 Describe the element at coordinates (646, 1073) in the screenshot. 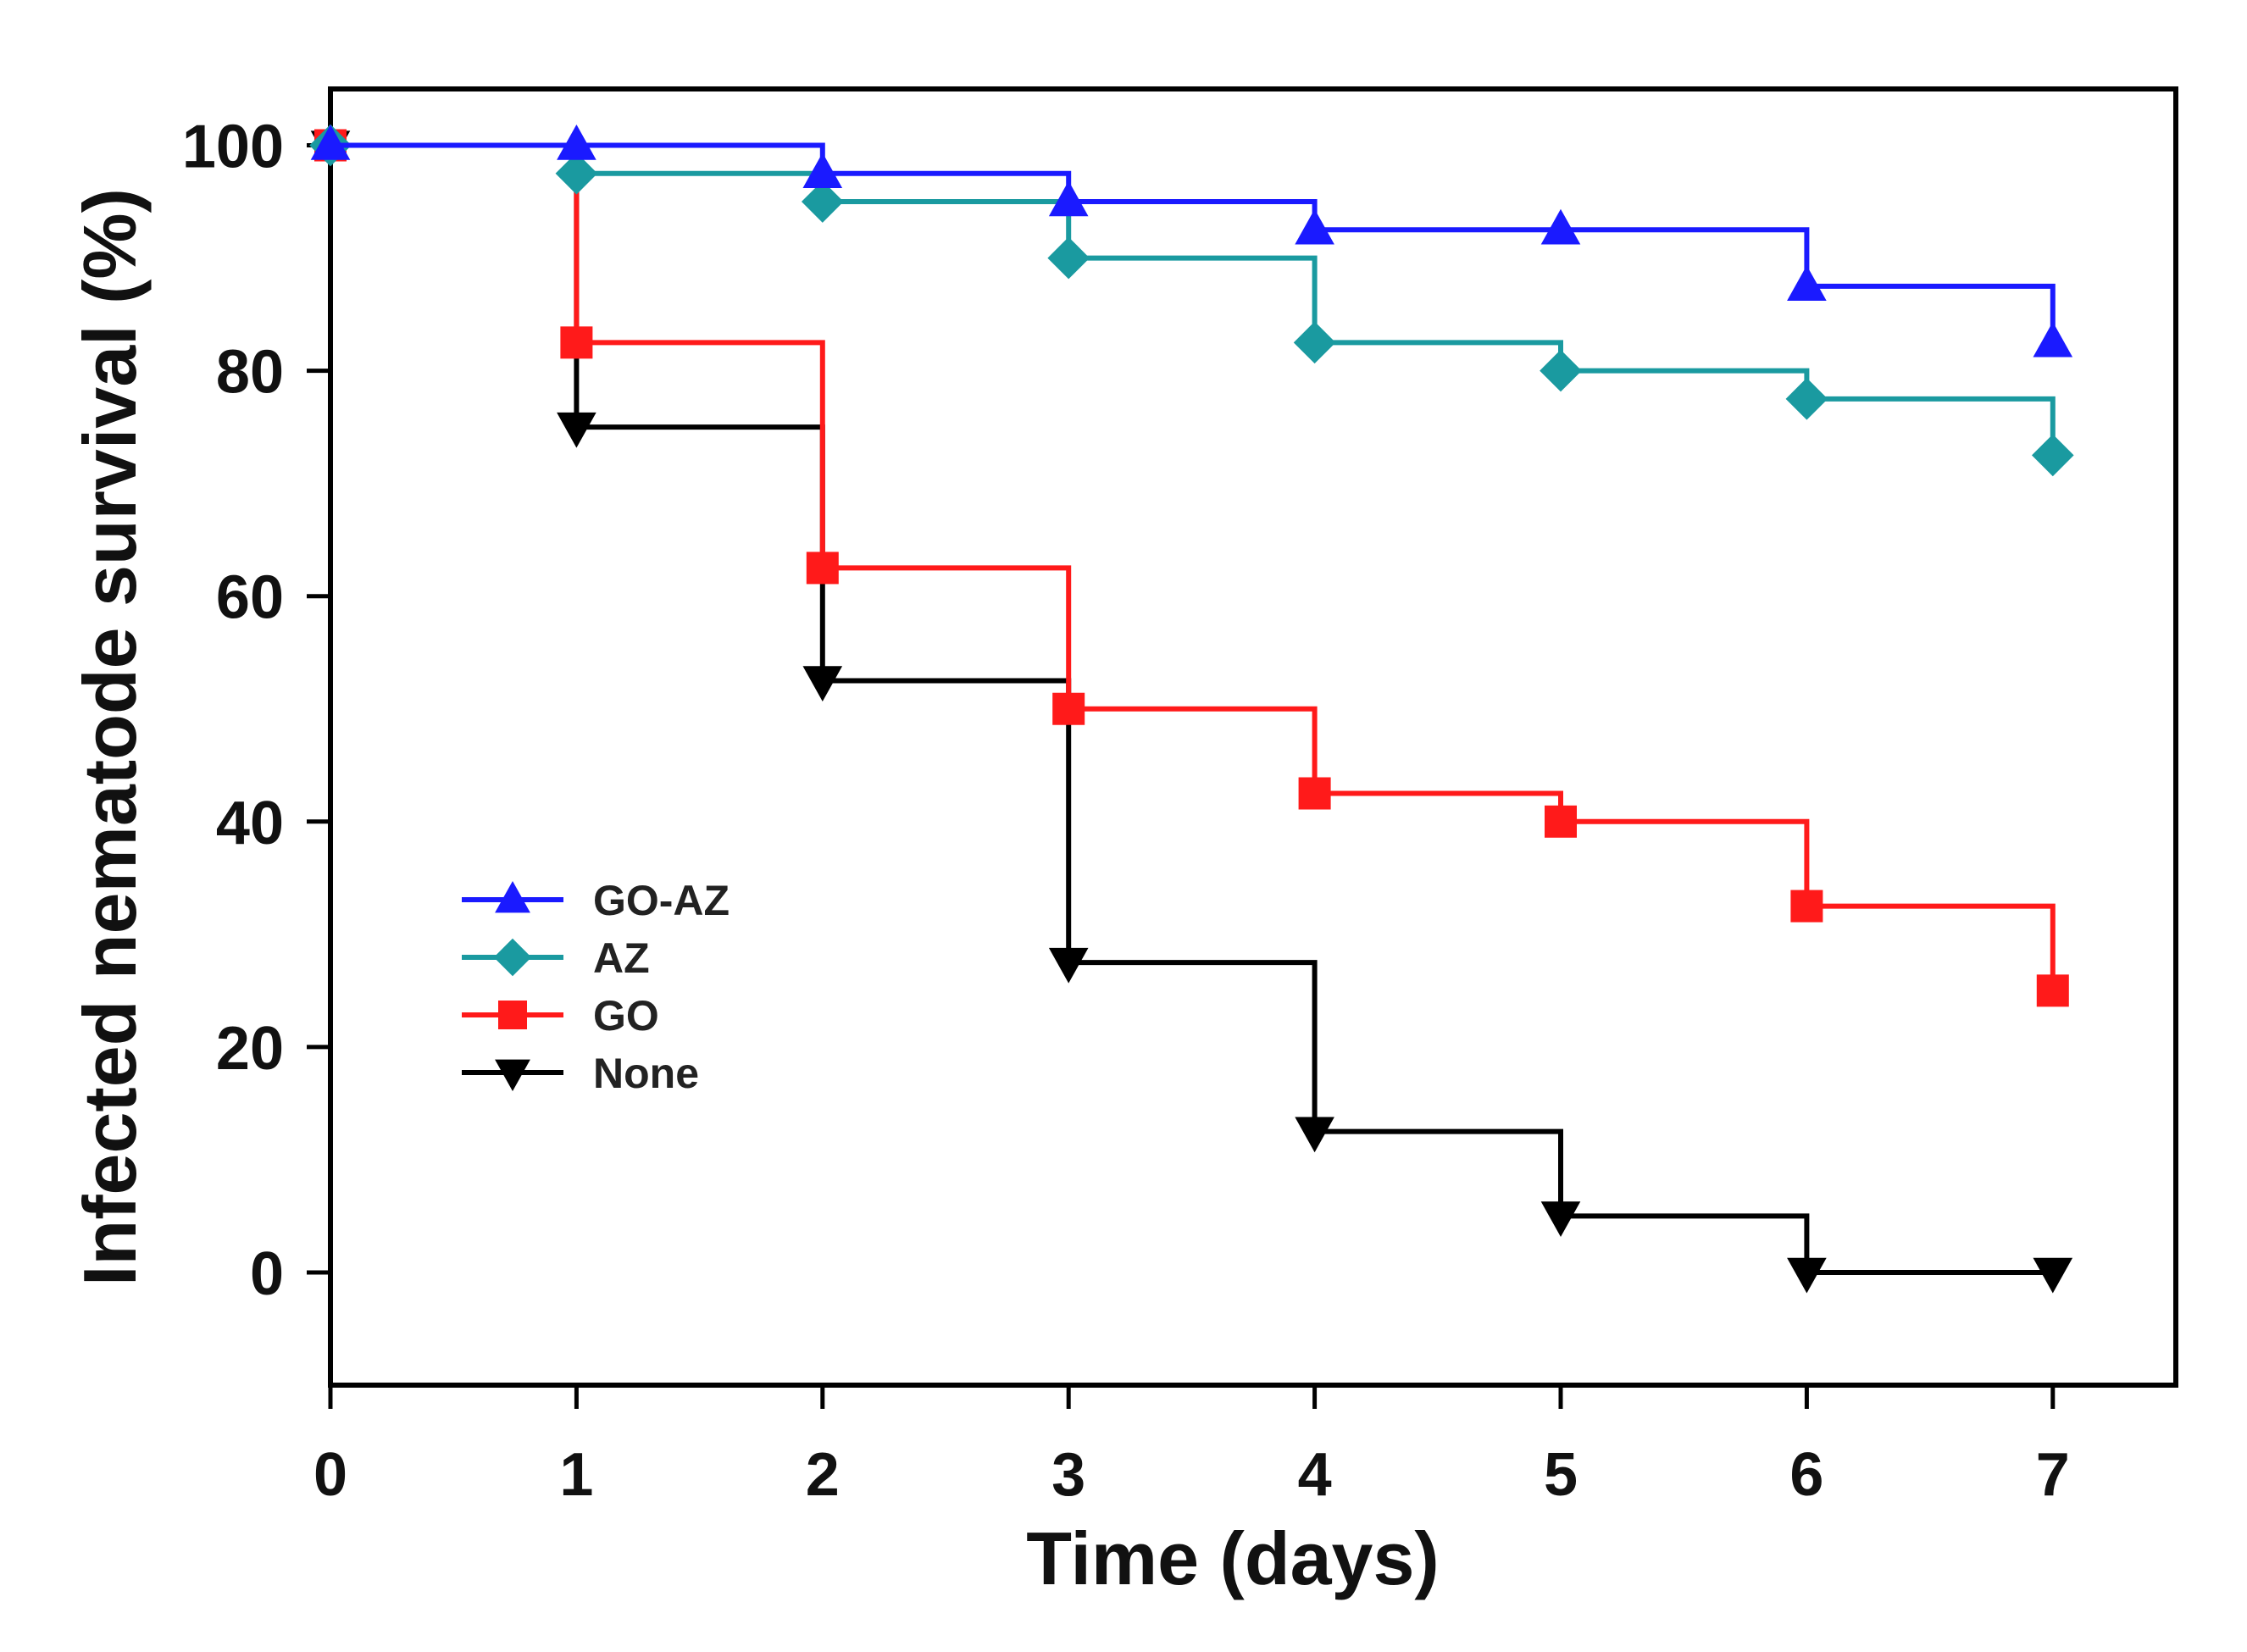

I see `legend-label: None` at that location.